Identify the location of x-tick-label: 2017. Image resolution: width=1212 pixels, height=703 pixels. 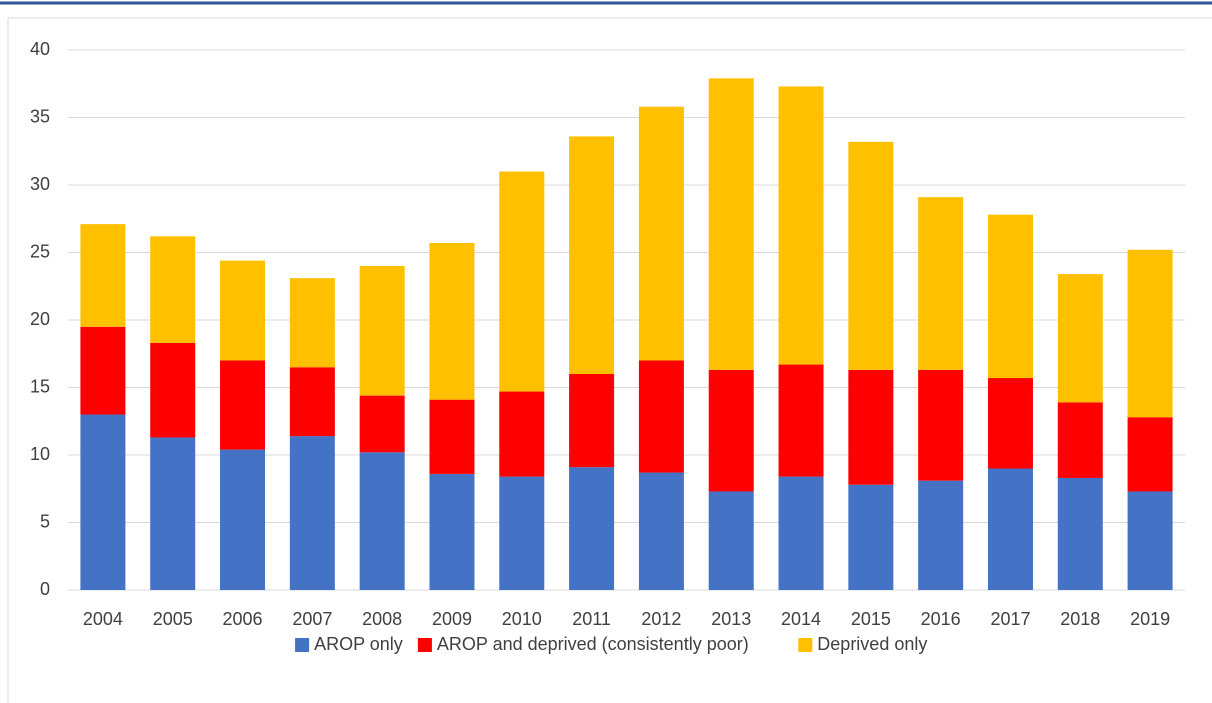
(1010, 619).